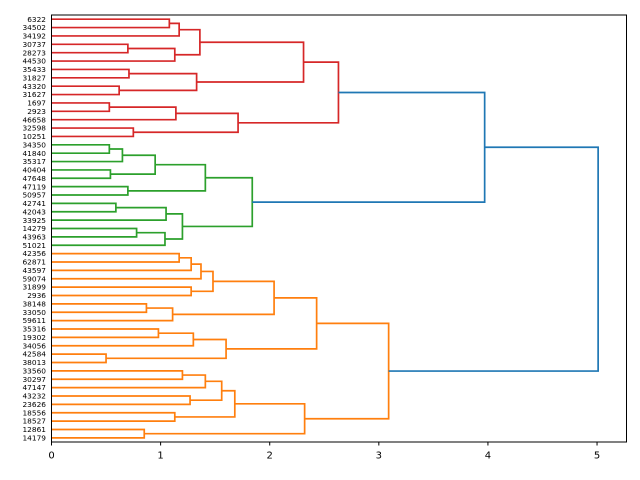 The height and width of the screenshot is (480, 640). What do you see at coordinates (34, 86) in the screenshot?
I see `leaf-label: 43320` at bounding box center [34, 86].